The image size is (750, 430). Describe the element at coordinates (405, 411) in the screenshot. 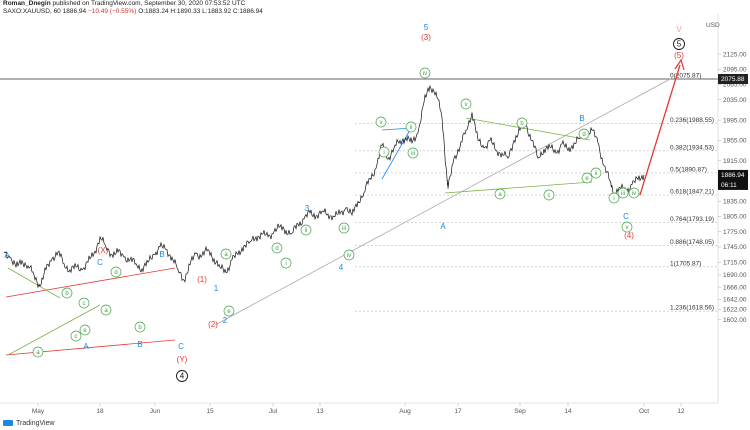

I see `x-tick-label-6: Aug` at that location.